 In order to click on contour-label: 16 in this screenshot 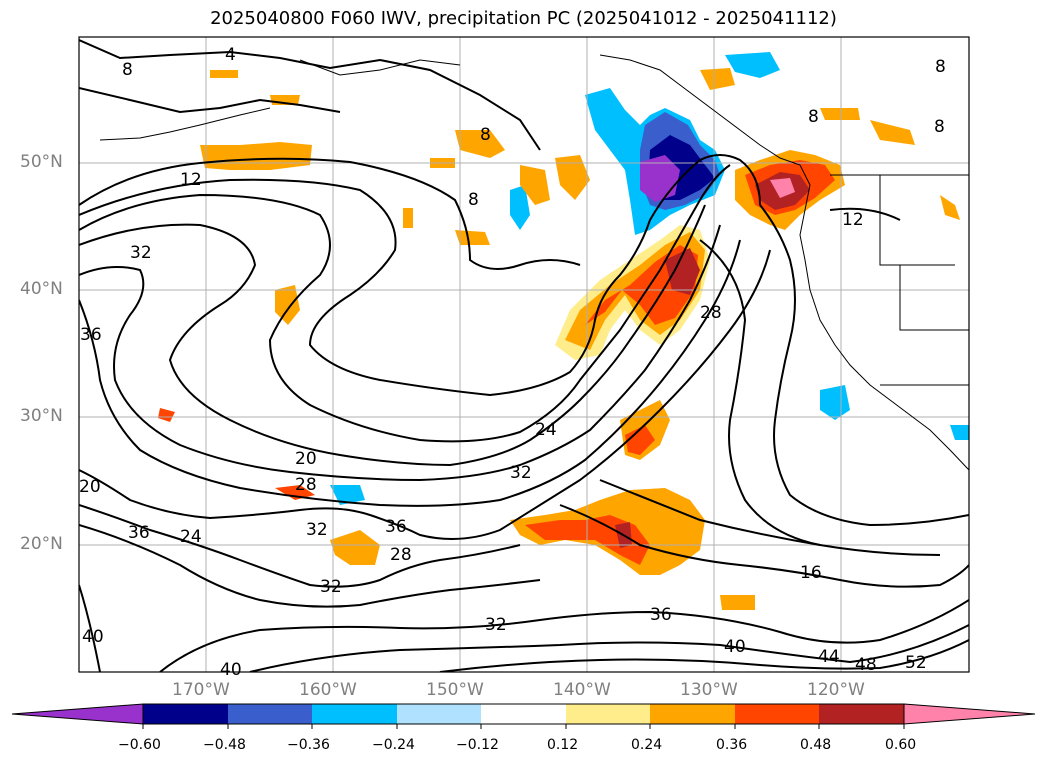, I will do `click(811, 573)`.